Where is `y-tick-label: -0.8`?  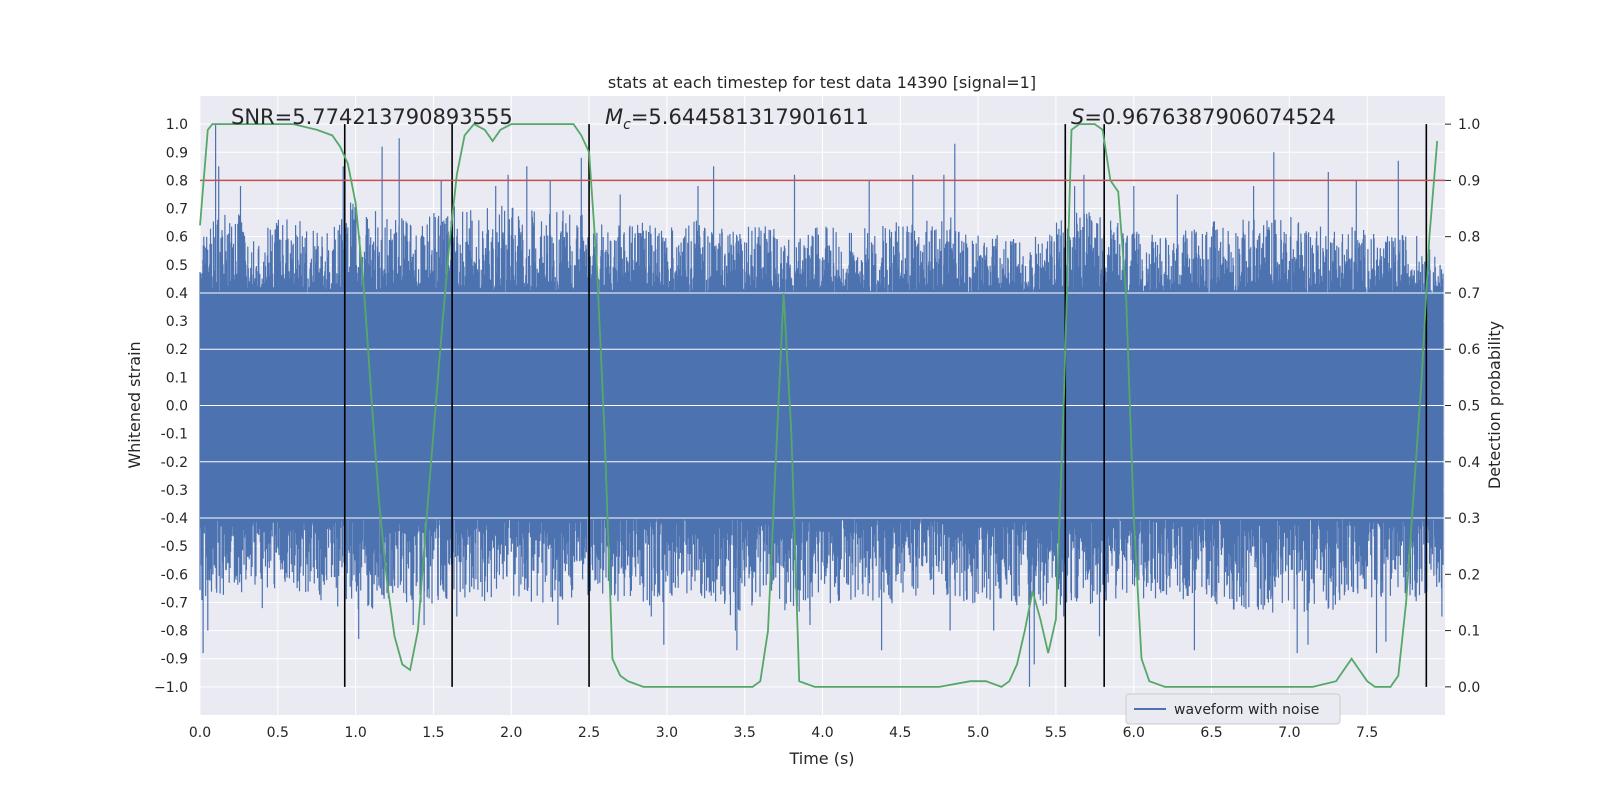 y-tick-label: -0.8 is located at coordinates (174, 632).